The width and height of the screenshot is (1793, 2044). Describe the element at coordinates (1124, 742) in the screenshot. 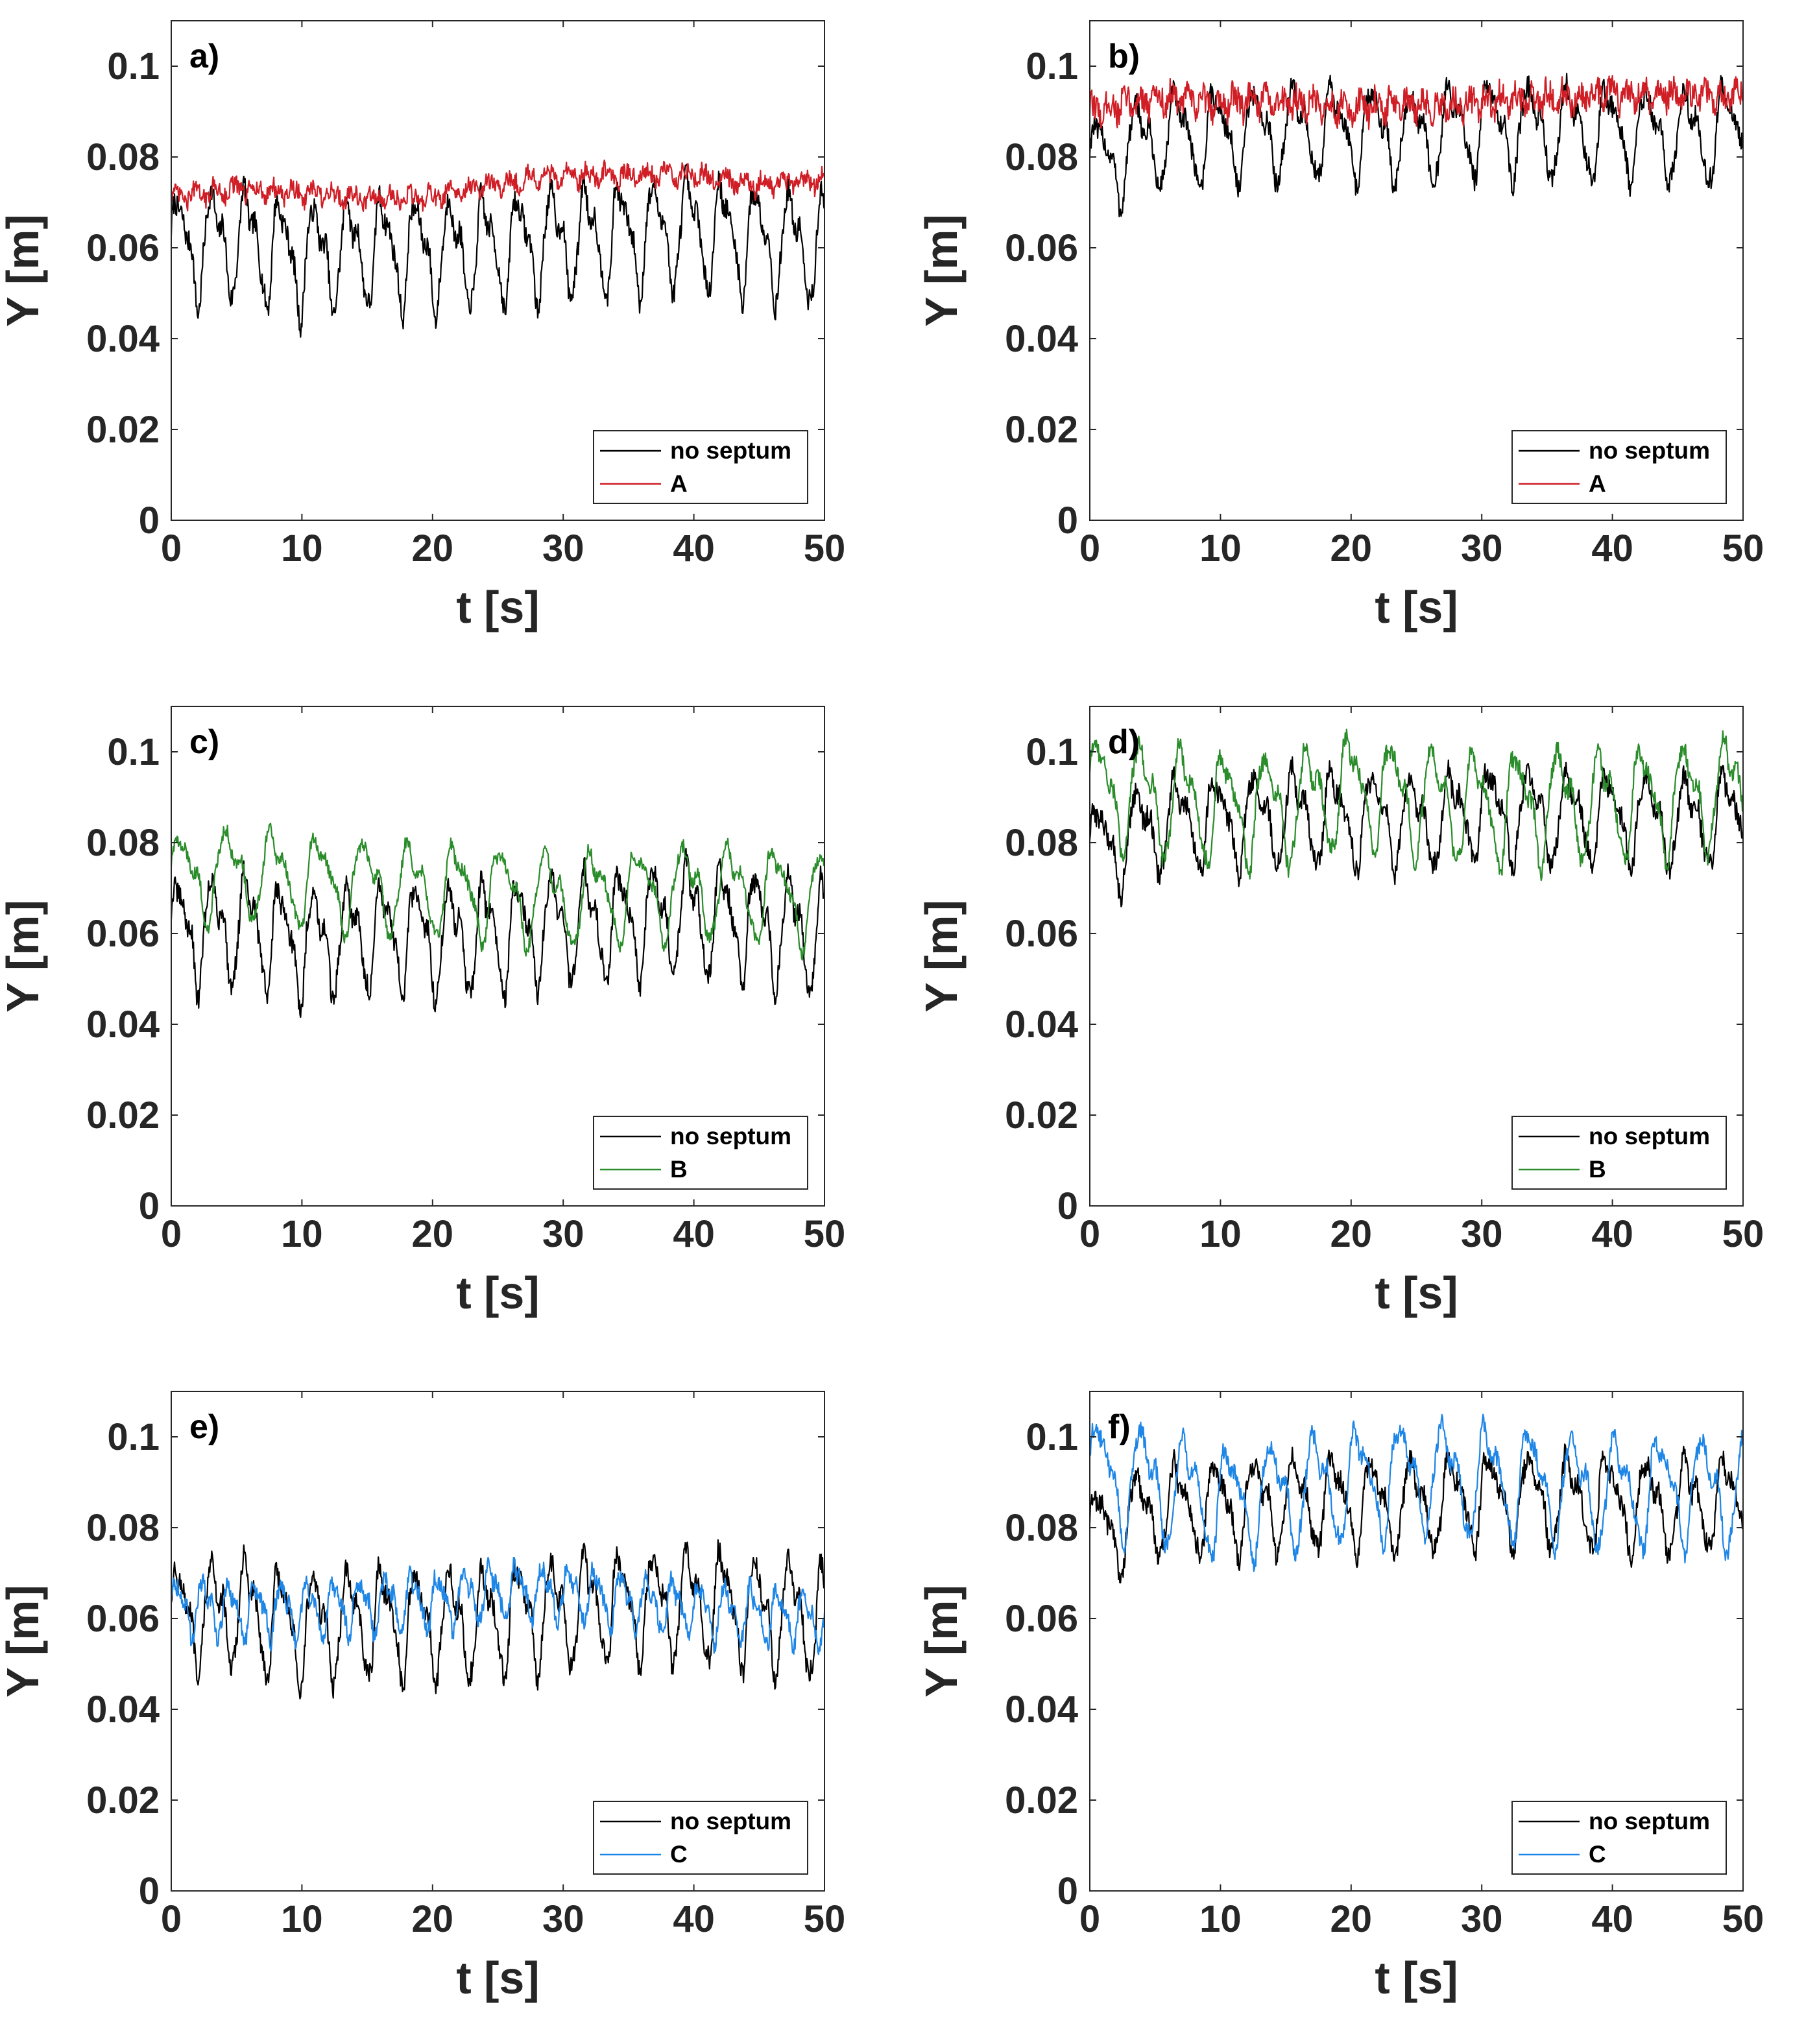

I see `panel-label: d)` at that location.